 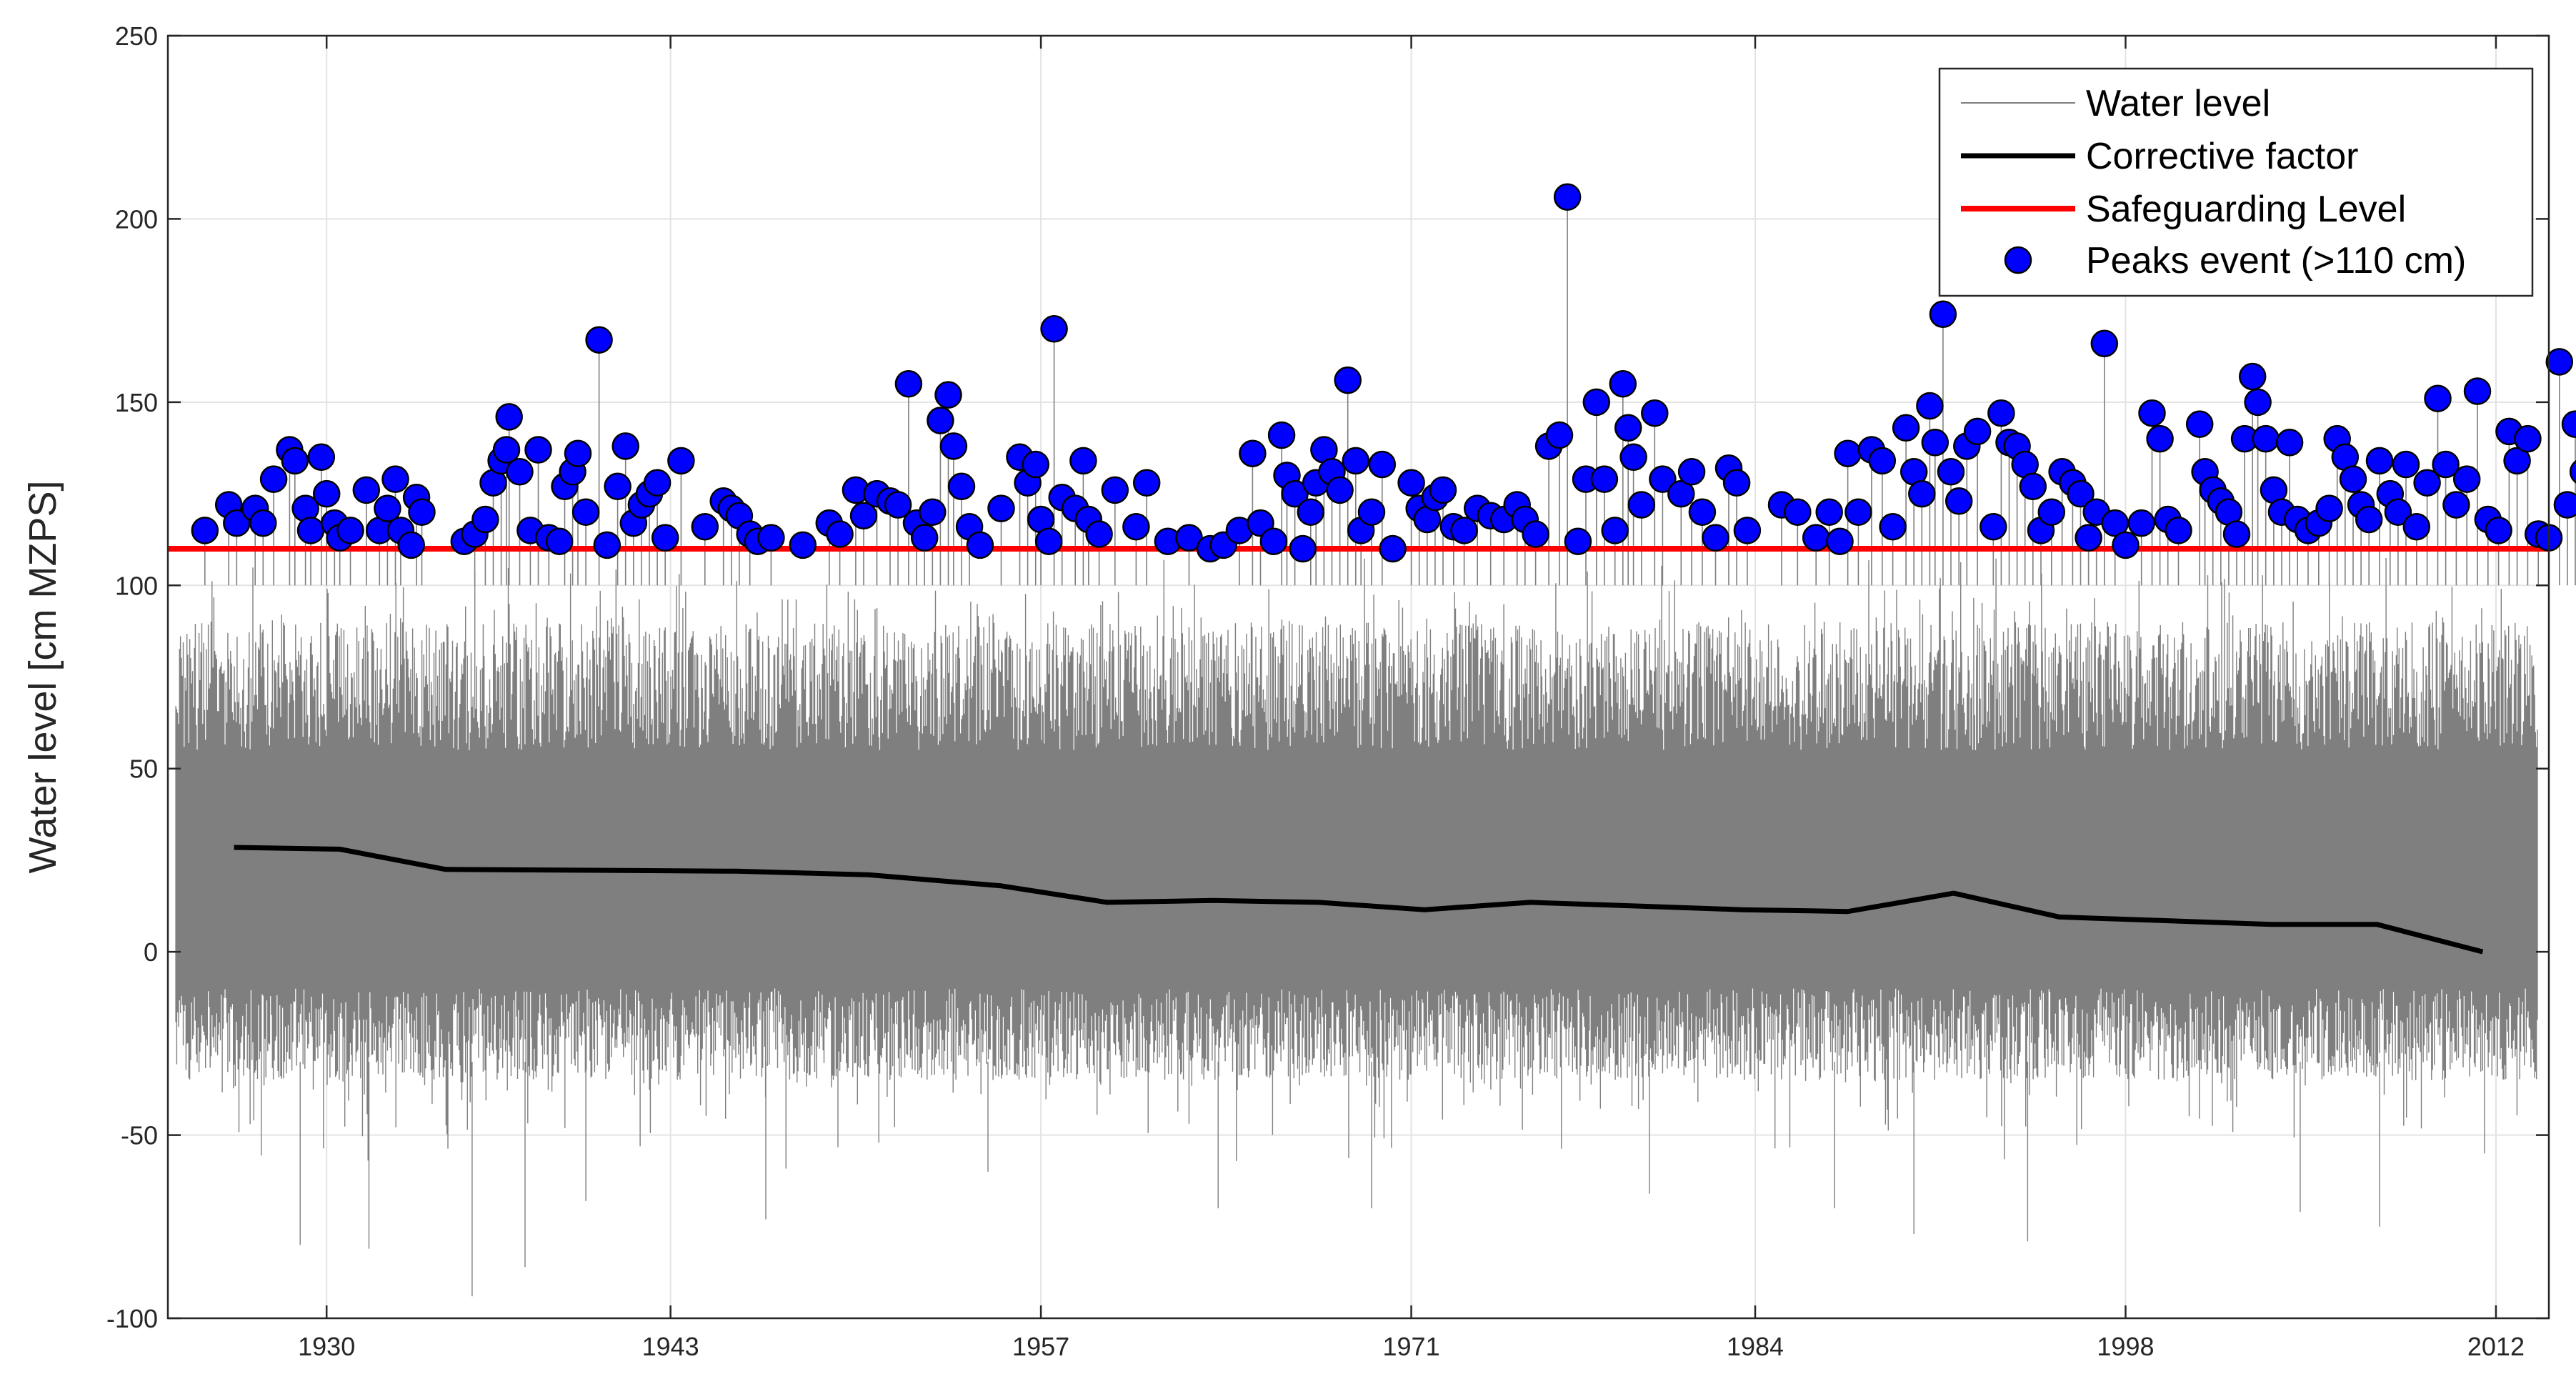 What do you see at coordinates (132, 1318) in the screenshot?
I see `y-tick-label: -100` at bounding box center [132, 1318].